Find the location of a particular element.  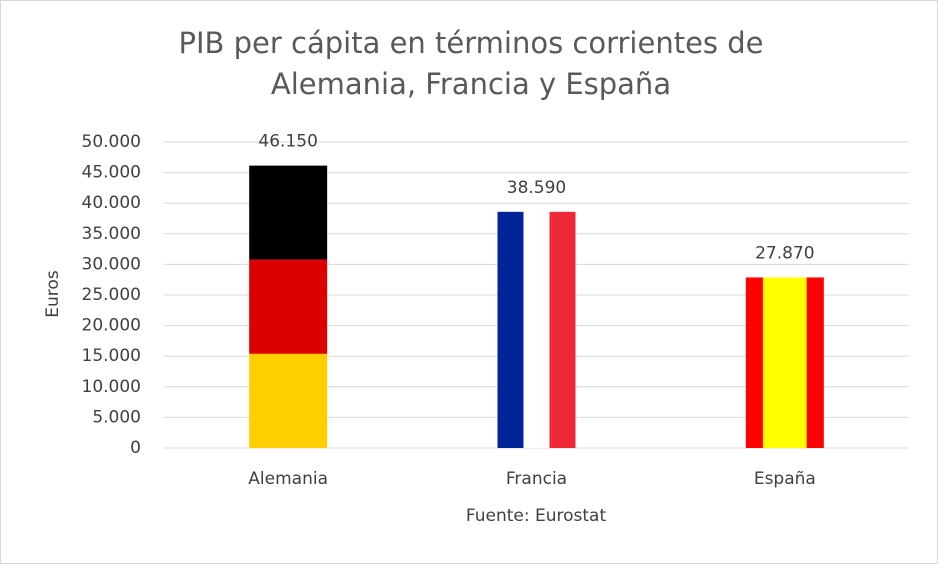

y-tick-label: 35.000 is located at coordinates (111, 234).